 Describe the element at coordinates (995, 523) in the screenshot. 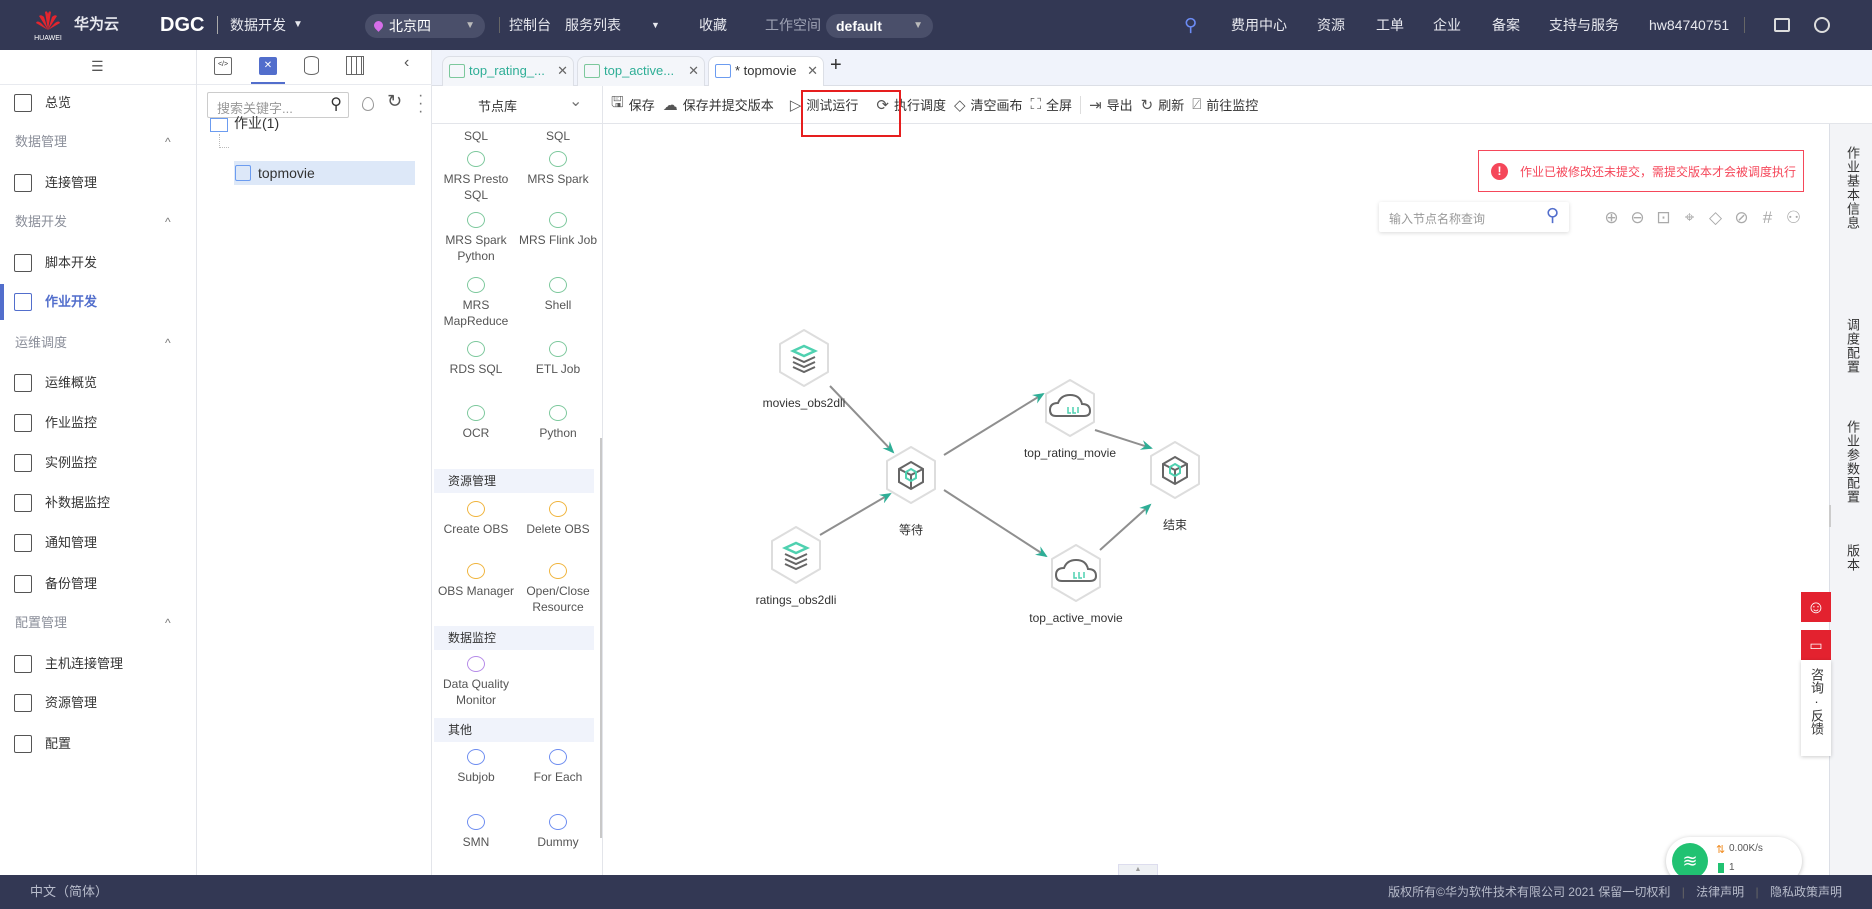

I see `edge-wait-top_active` at that location.